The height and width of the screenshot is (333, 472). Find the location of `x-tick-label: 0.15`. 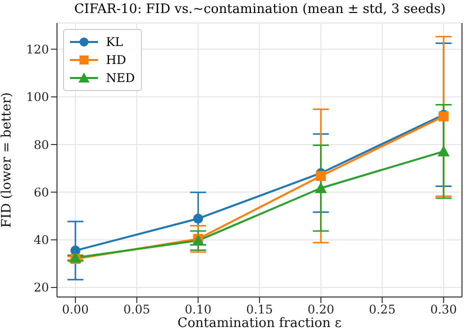

x-tick-label: 0.15 is located at coordinates (259, 309).